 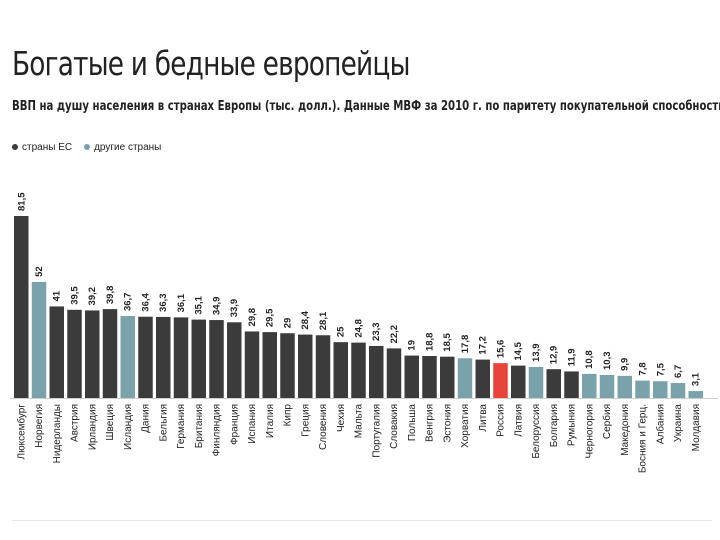 I want to click on category-label: Румыния, so click(x=572, y=425).